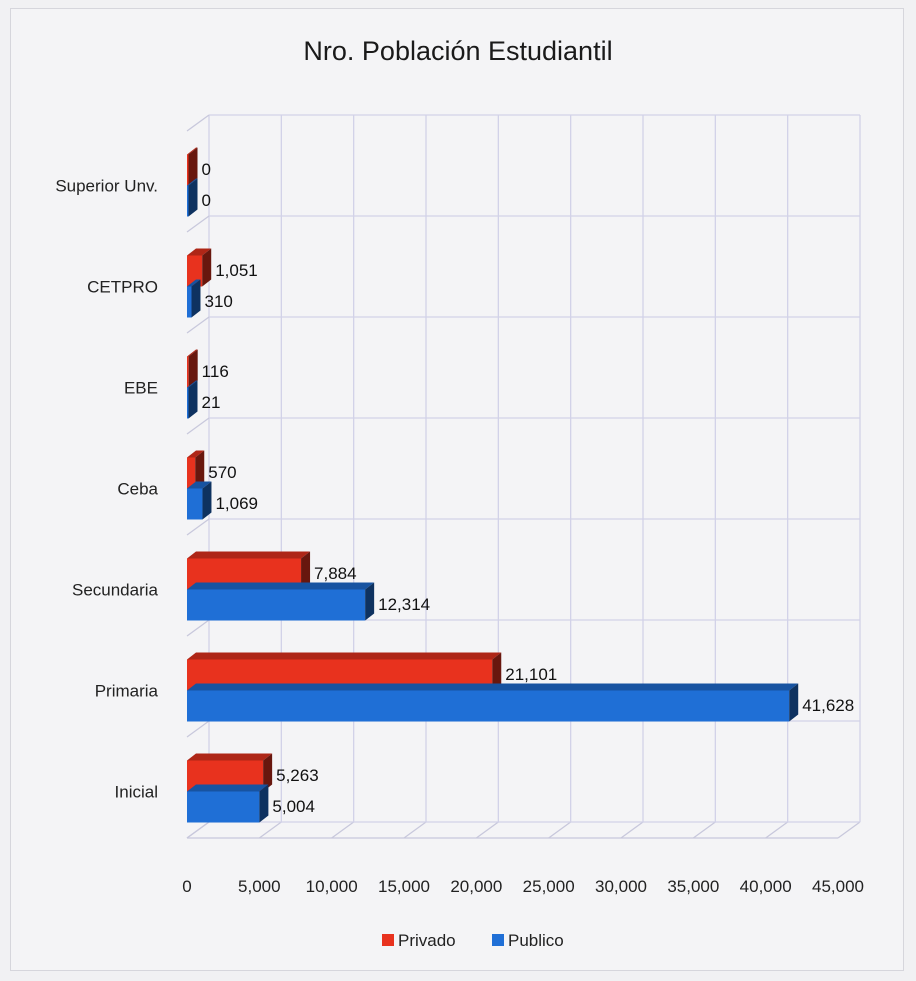 The height and width of the screenshot is (981, 916). I want to click on category-label: EBE, so click(141, 388).